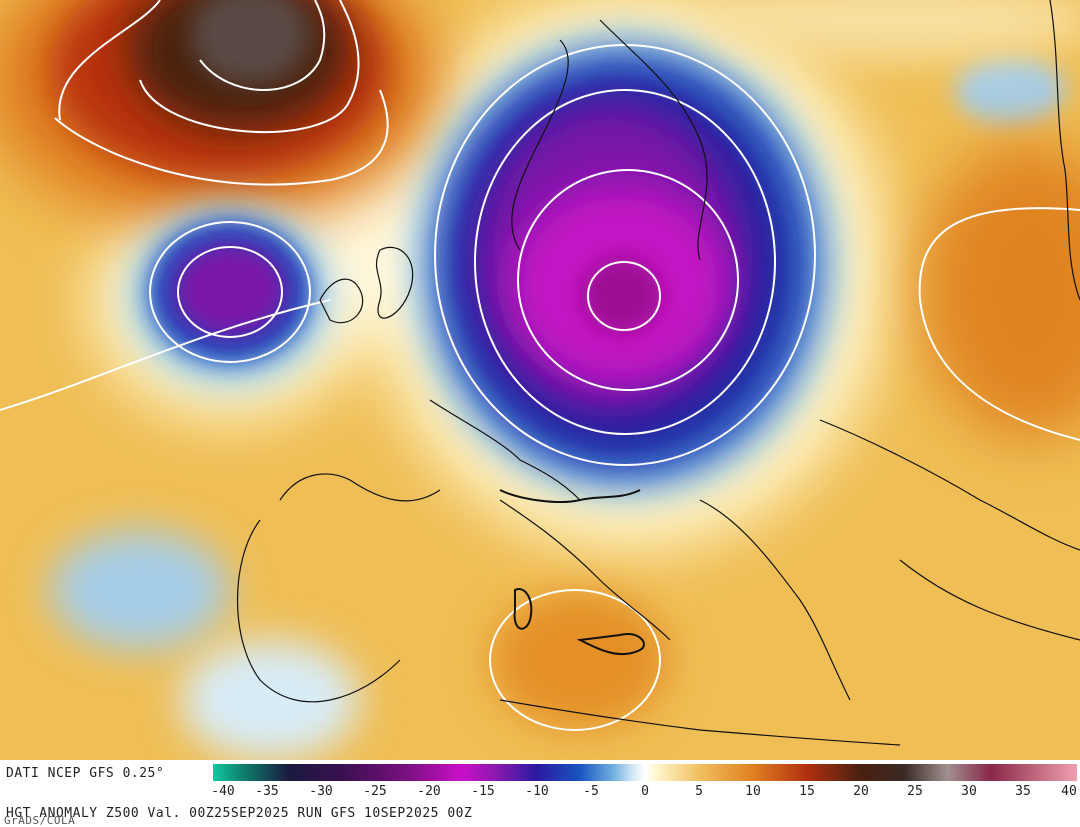 The image size is (1080, 827). Describe the element at coordinates (85, 773) in the screenshot. I see `source-label: DATI NCEP GFS 0.25°` at that location.